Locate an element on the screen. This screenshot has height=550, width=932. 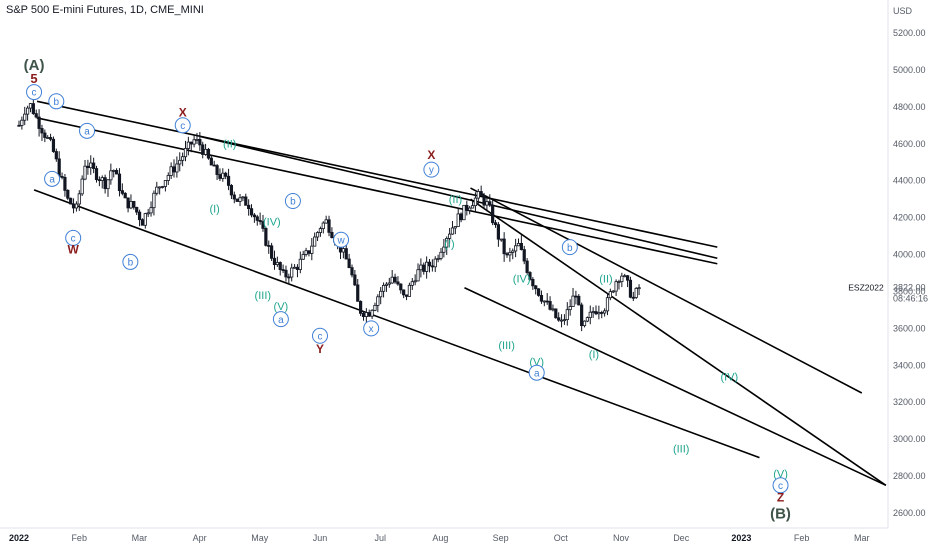
x-tick-label: Apr is located at coordinates (200, 538).